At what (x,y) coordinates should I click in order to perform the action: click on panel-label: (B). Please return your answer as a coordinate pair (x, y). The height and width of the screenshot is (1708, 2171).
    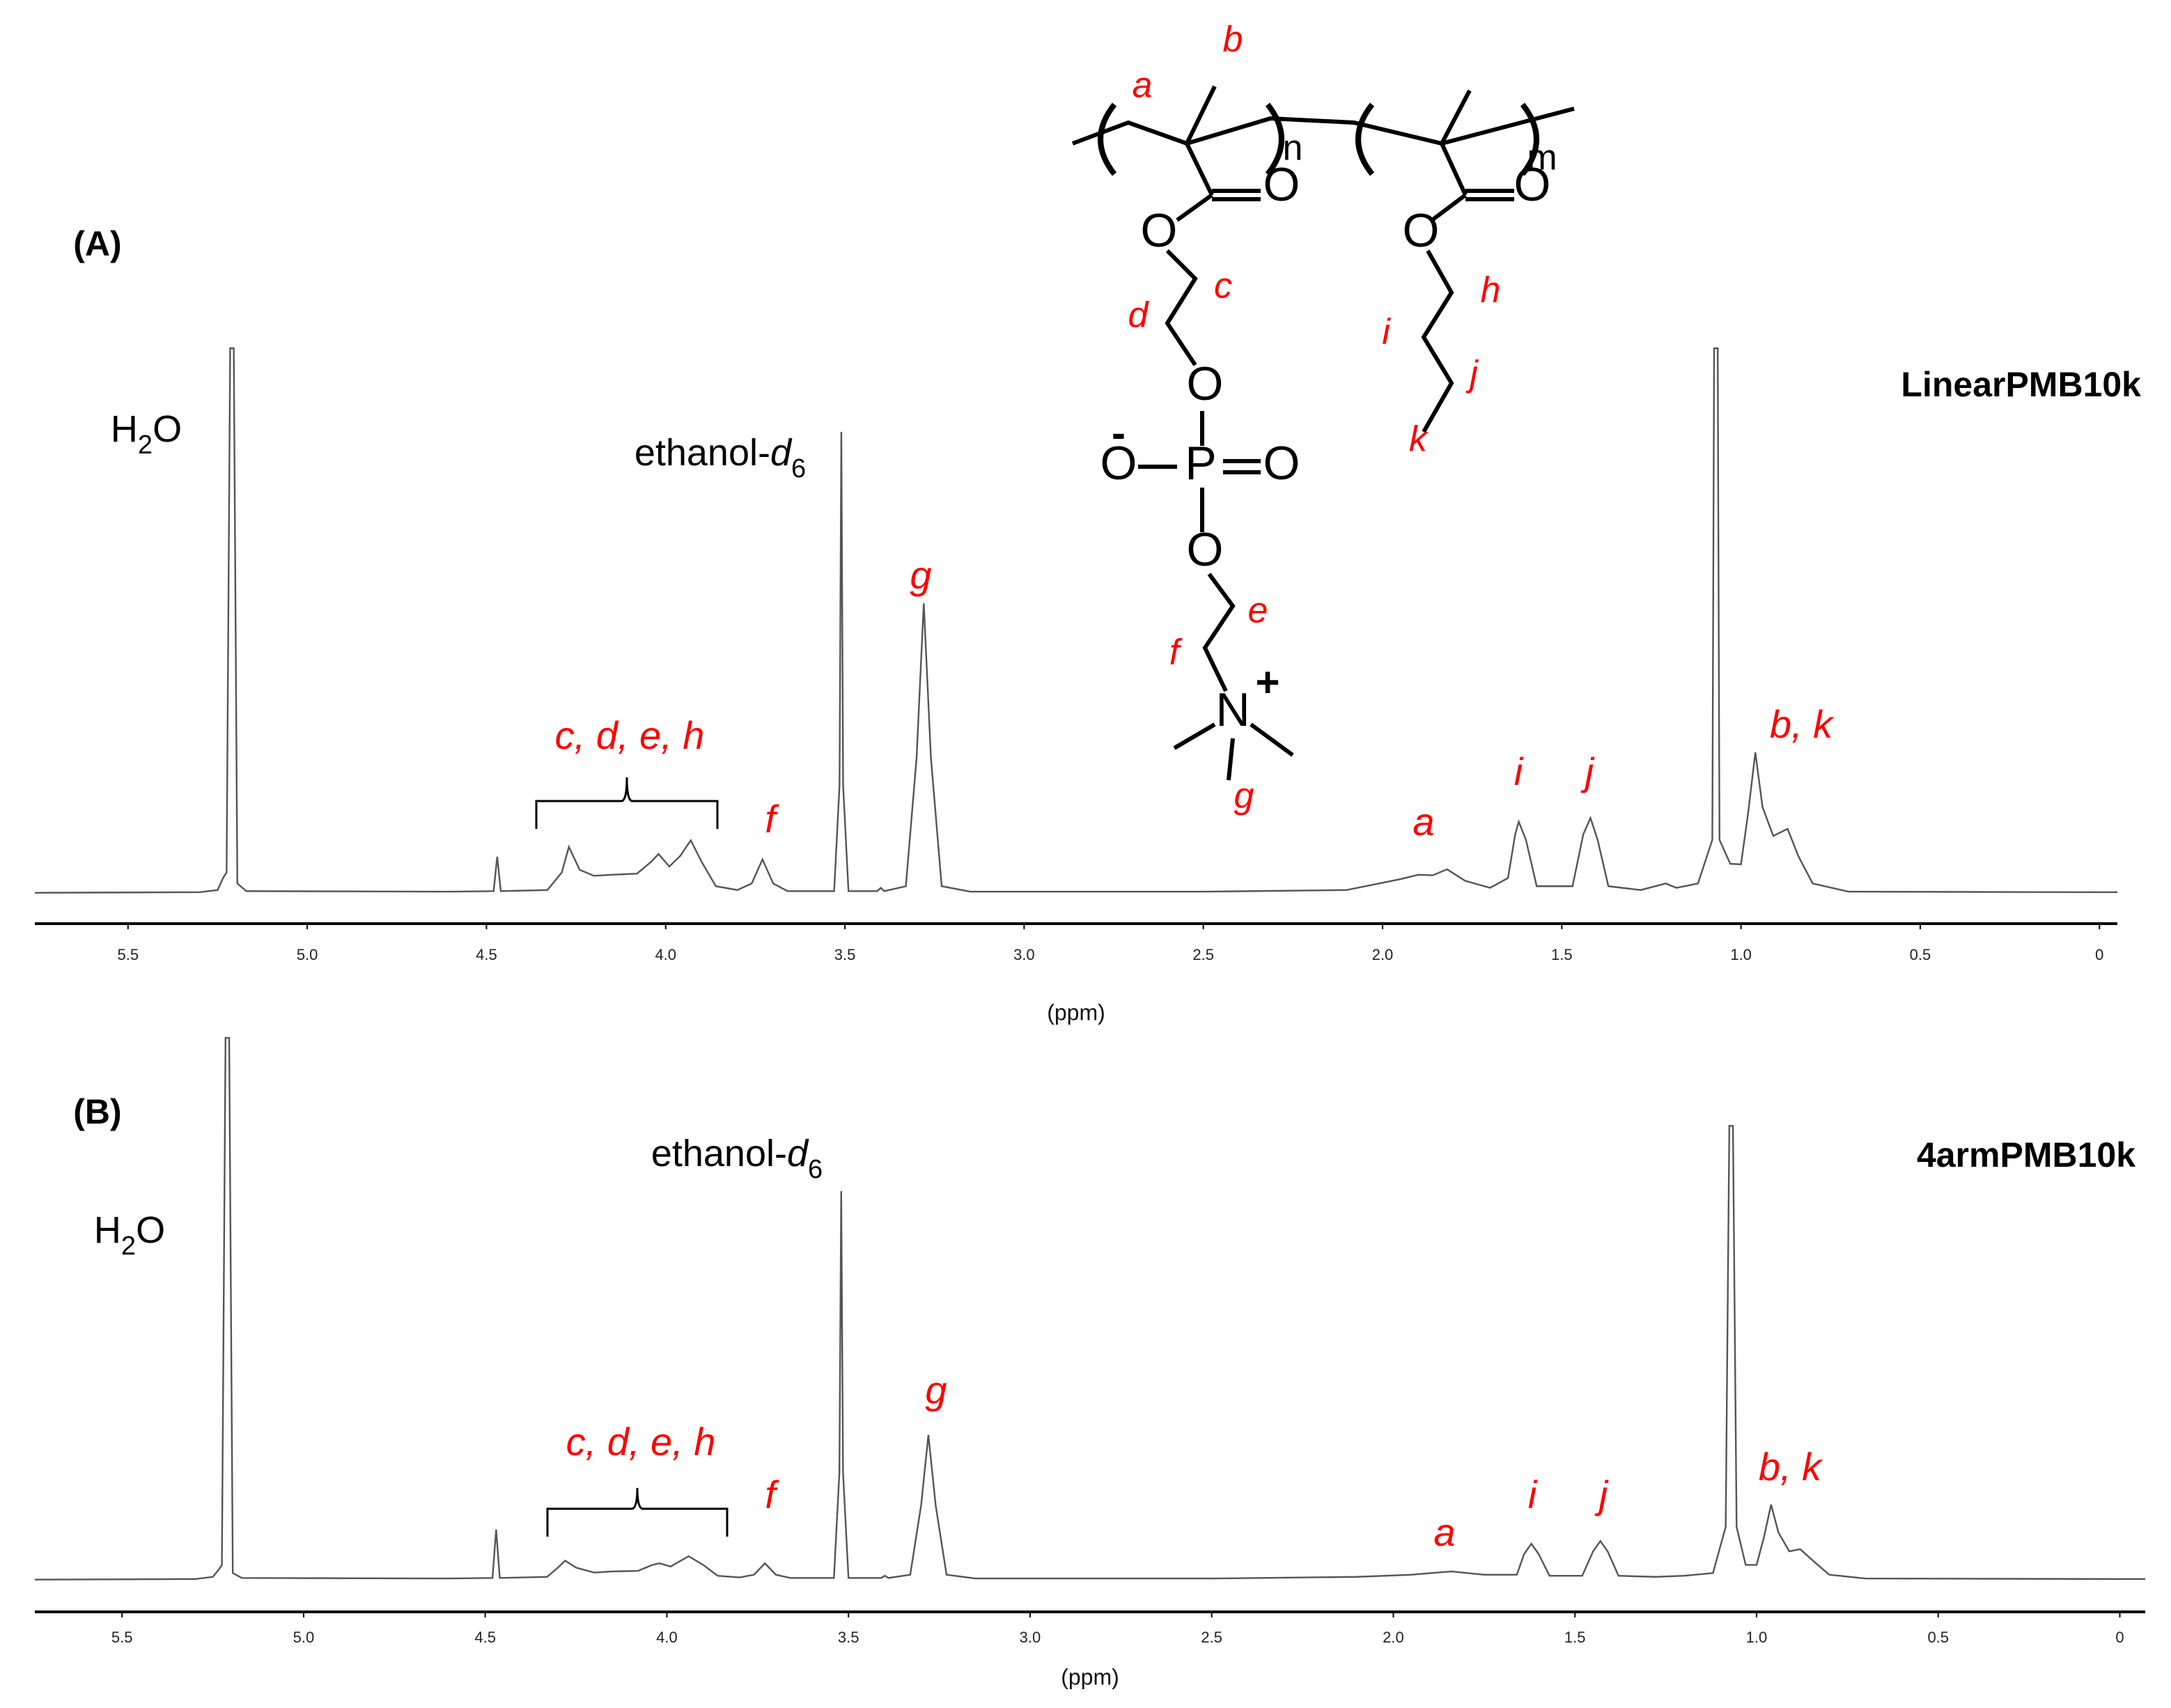
    Looking at the image, I should click on (97, 1111).